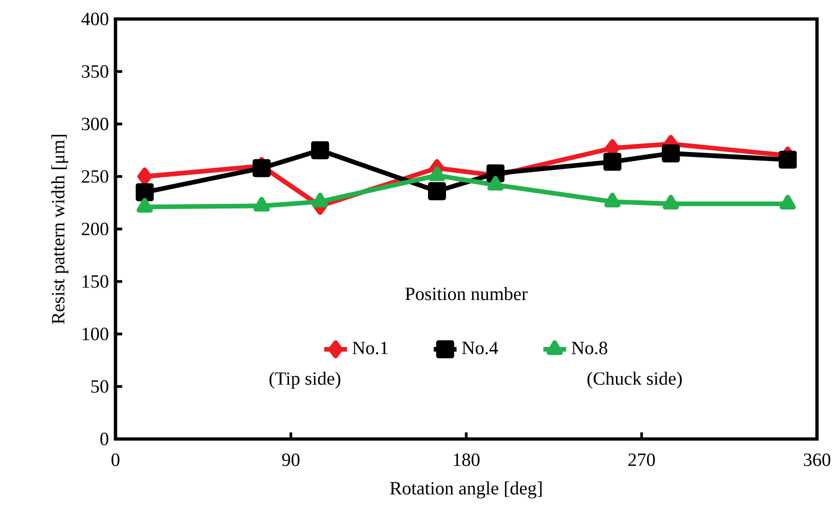 Image resolution: width=833 pixels, height=523 pixels. Describe the element at coordinates (466, 489) in the screenshot. I see `x-axis-title: Rotation angle [deg]` at that location.